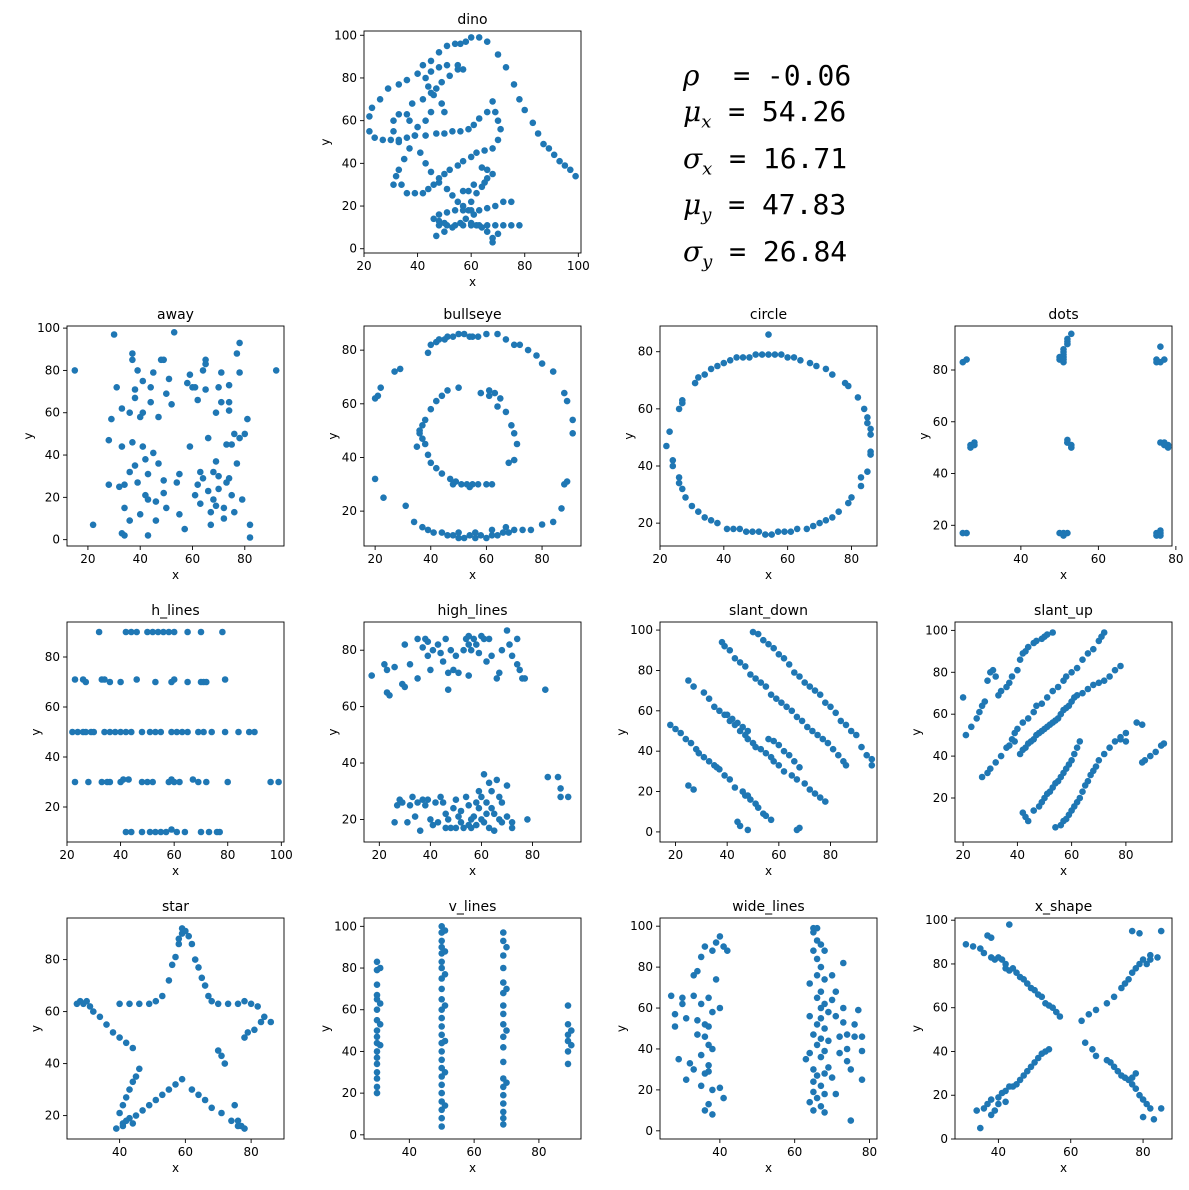  I want to click on y-tick-label: 20, so click(52, 497).